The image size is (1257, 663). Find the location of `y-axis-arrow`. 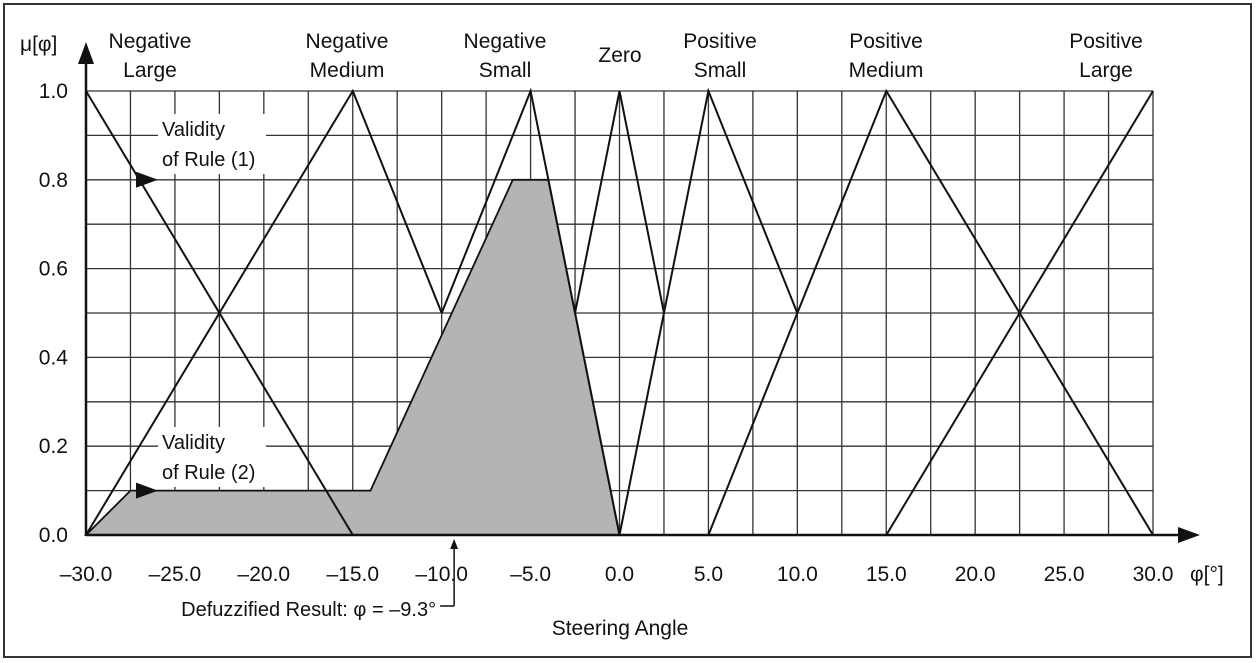

y-axis-arrow is located at coordinates (86, 53).